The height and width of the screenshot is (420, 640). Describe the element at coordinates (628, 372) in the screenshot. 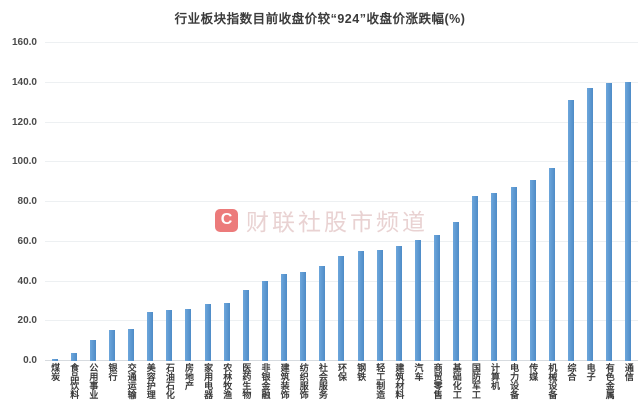

I see `x-axis-category-label: 通信` at that location.